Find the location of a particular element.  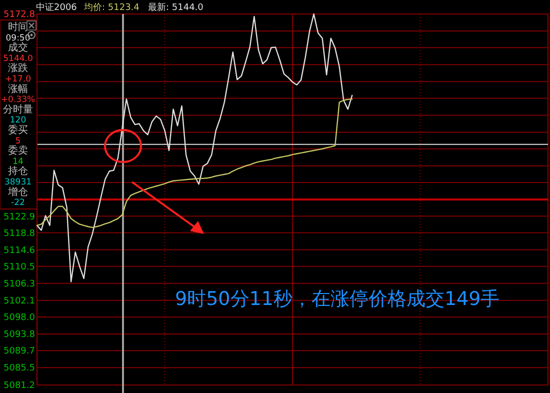

text: 增仓 is located at coordinates (17, 192).